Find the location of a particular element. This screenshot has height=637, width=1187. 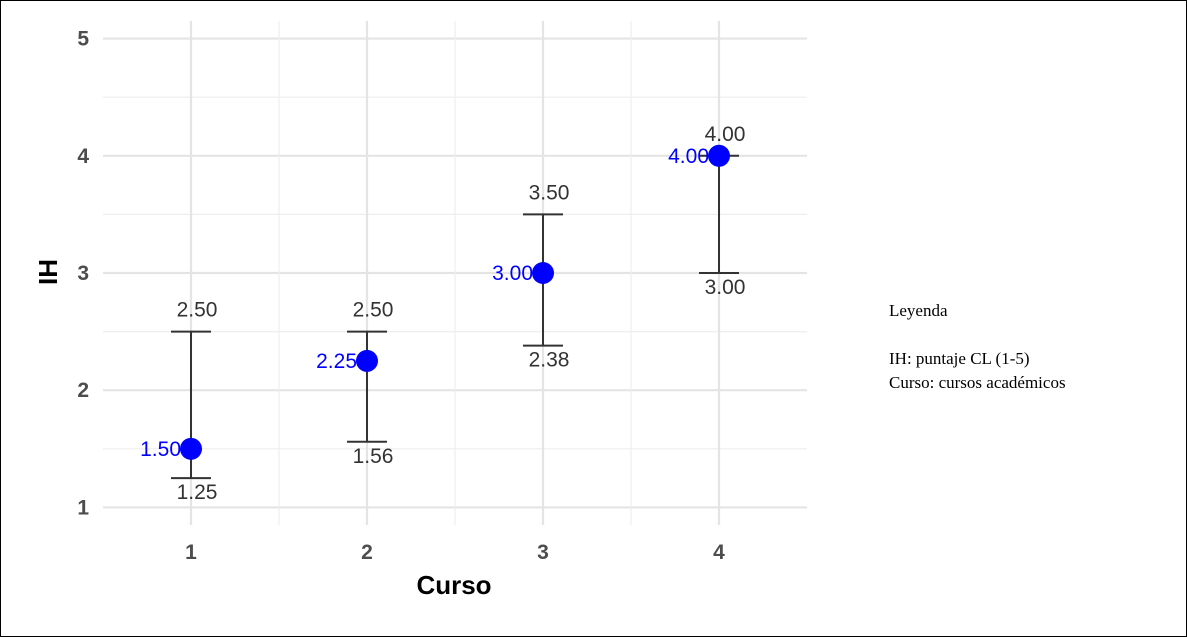

y-axis-ticks: 1 2 3 4 5 is located at coordinates (83, 274).